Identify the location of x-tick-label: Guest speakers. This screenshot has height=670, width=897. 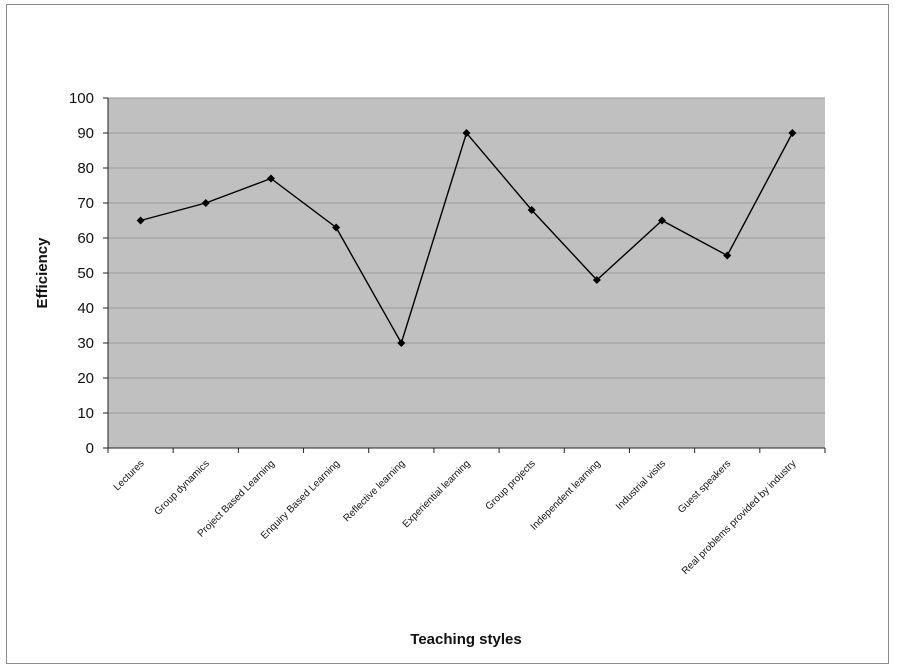
(704, 486).